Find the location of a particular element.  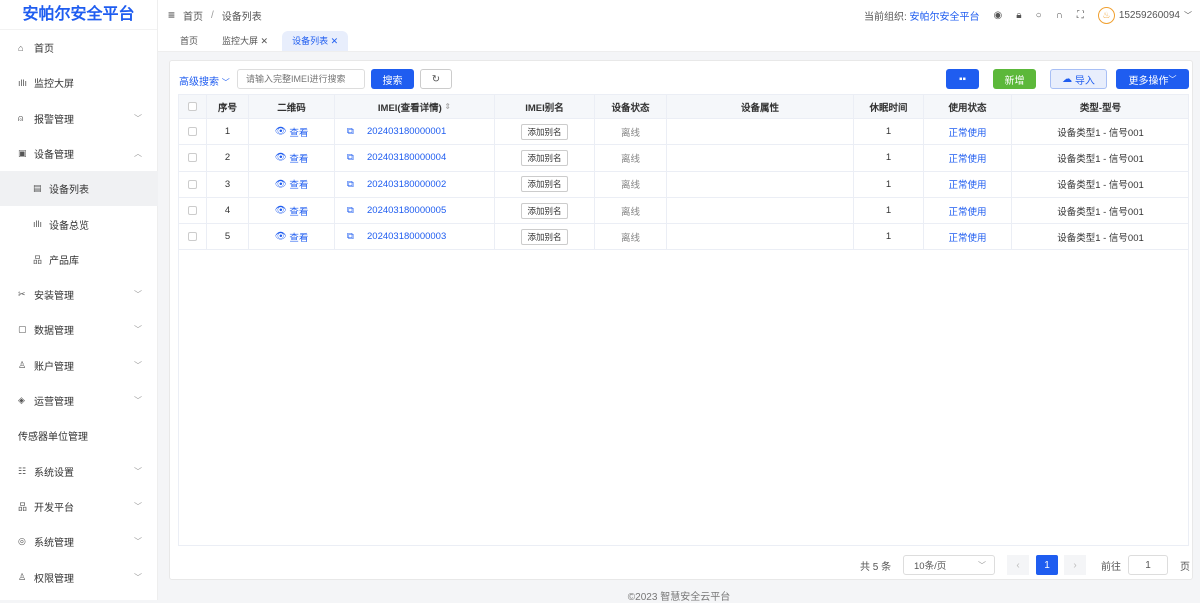

goto-page-input: 1 is located at coordinates (1148, 565).